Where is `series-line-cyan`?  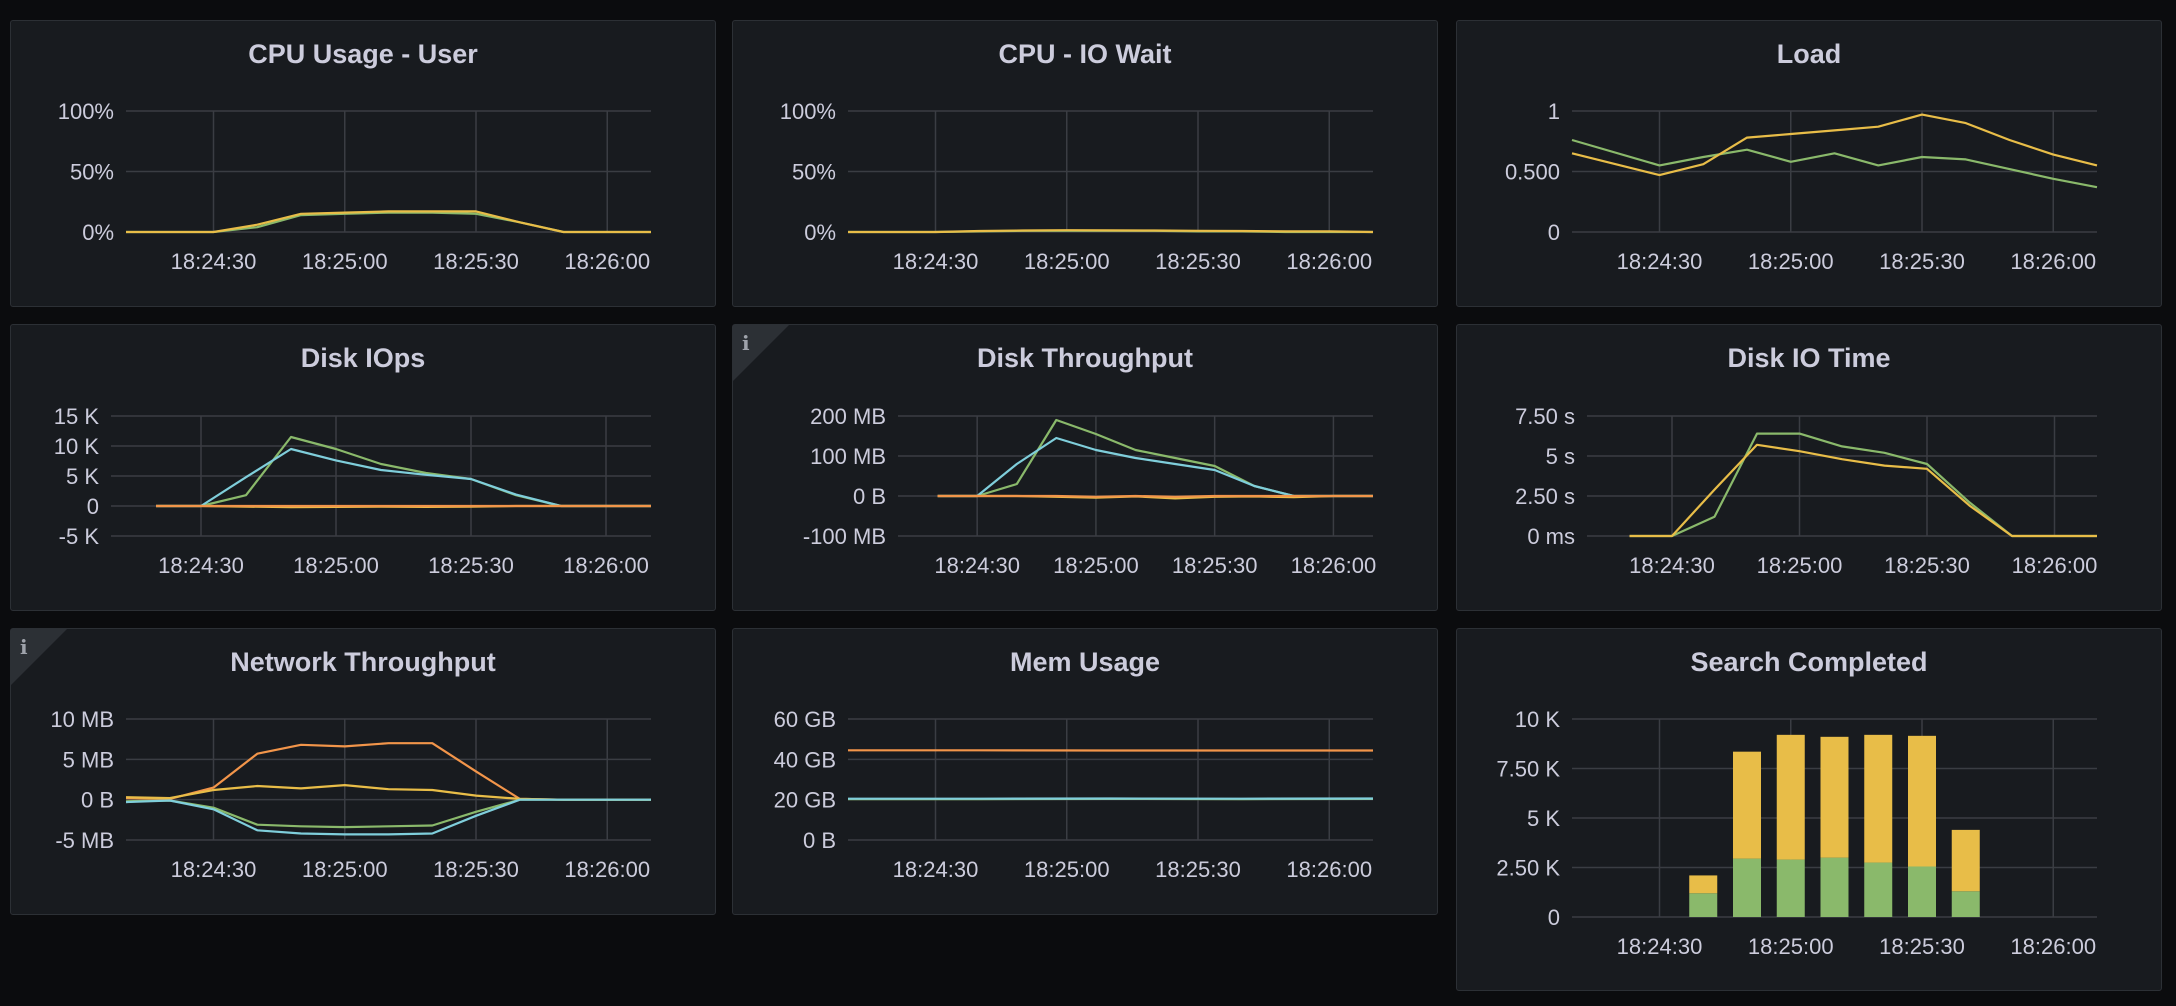
series-line-cyan is located at coordinates (403, 477).